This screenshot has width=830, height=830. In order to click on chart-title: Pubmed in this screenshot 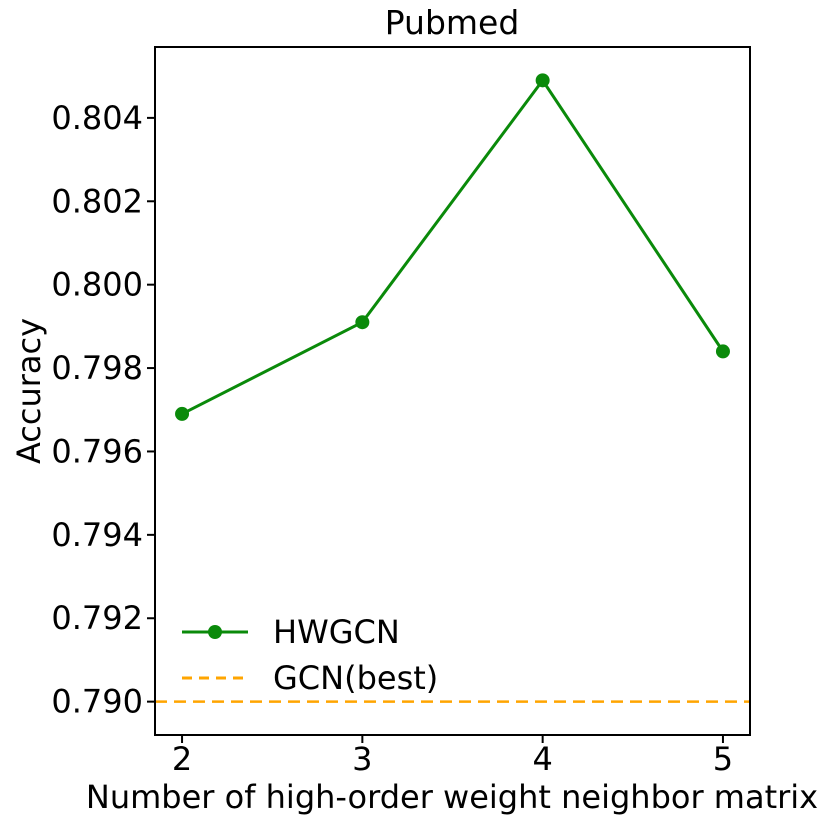, I will do `click(452, 22)`.